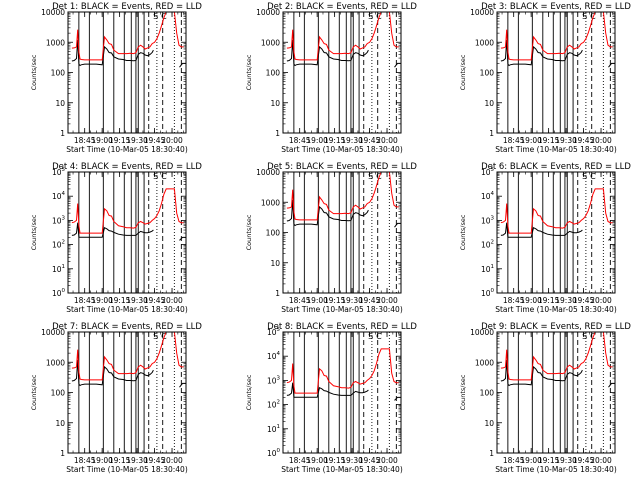  I want to click on panel-title: Det 2: BLACK = Events, RED = LLD, so click(342, 7).